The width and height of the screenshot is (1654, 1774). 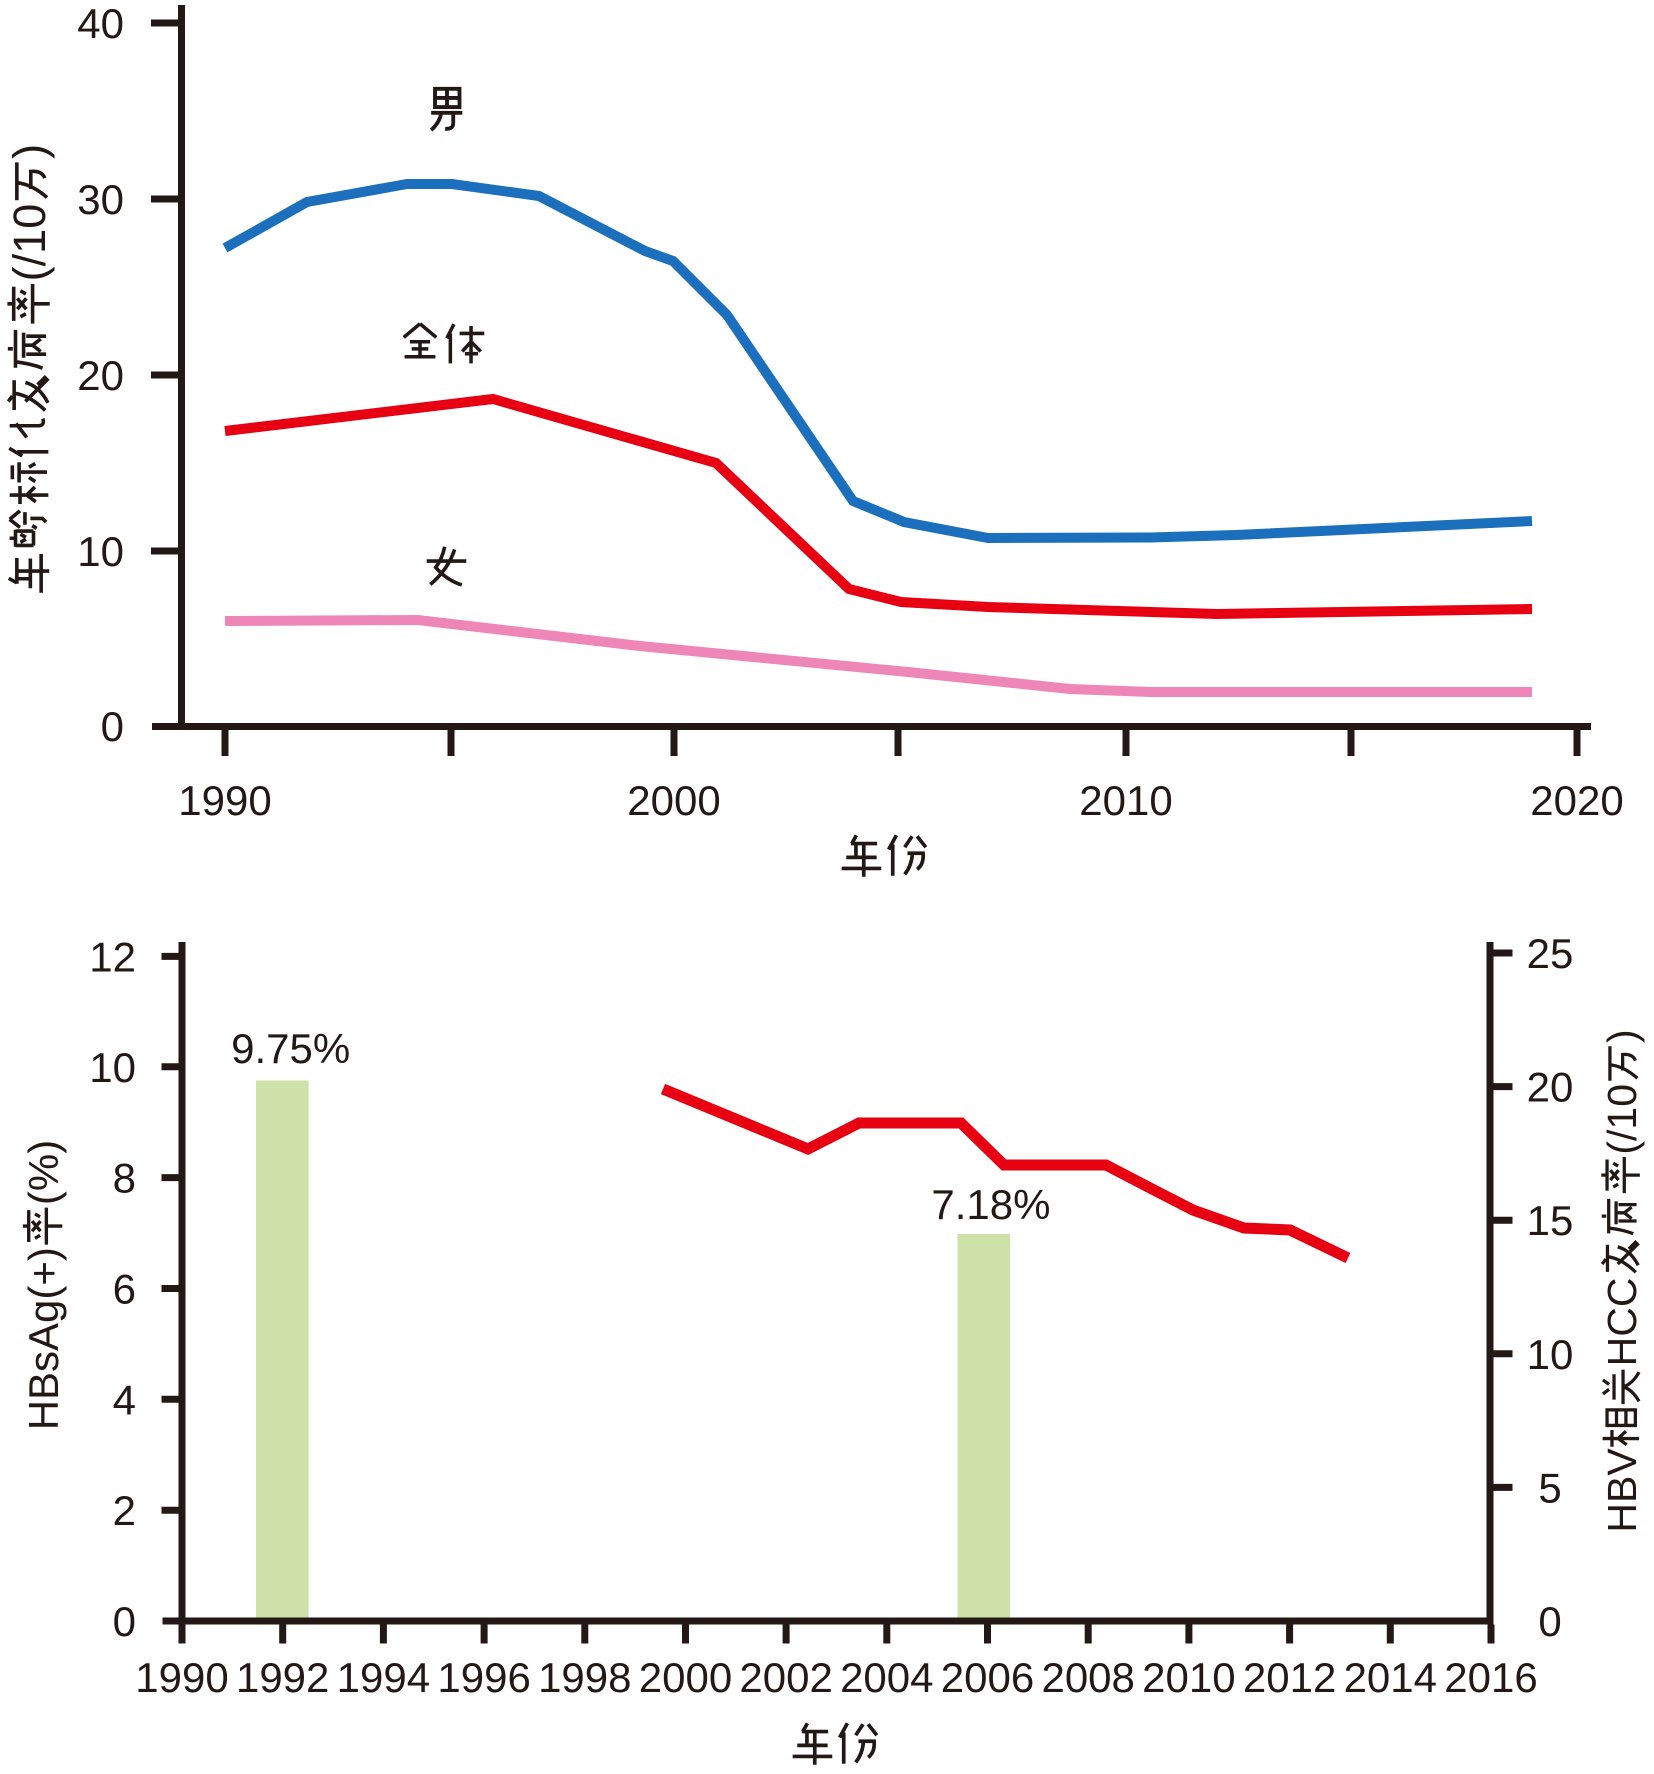 I want to click on svg-text: 30, so click(x=100, y=199).